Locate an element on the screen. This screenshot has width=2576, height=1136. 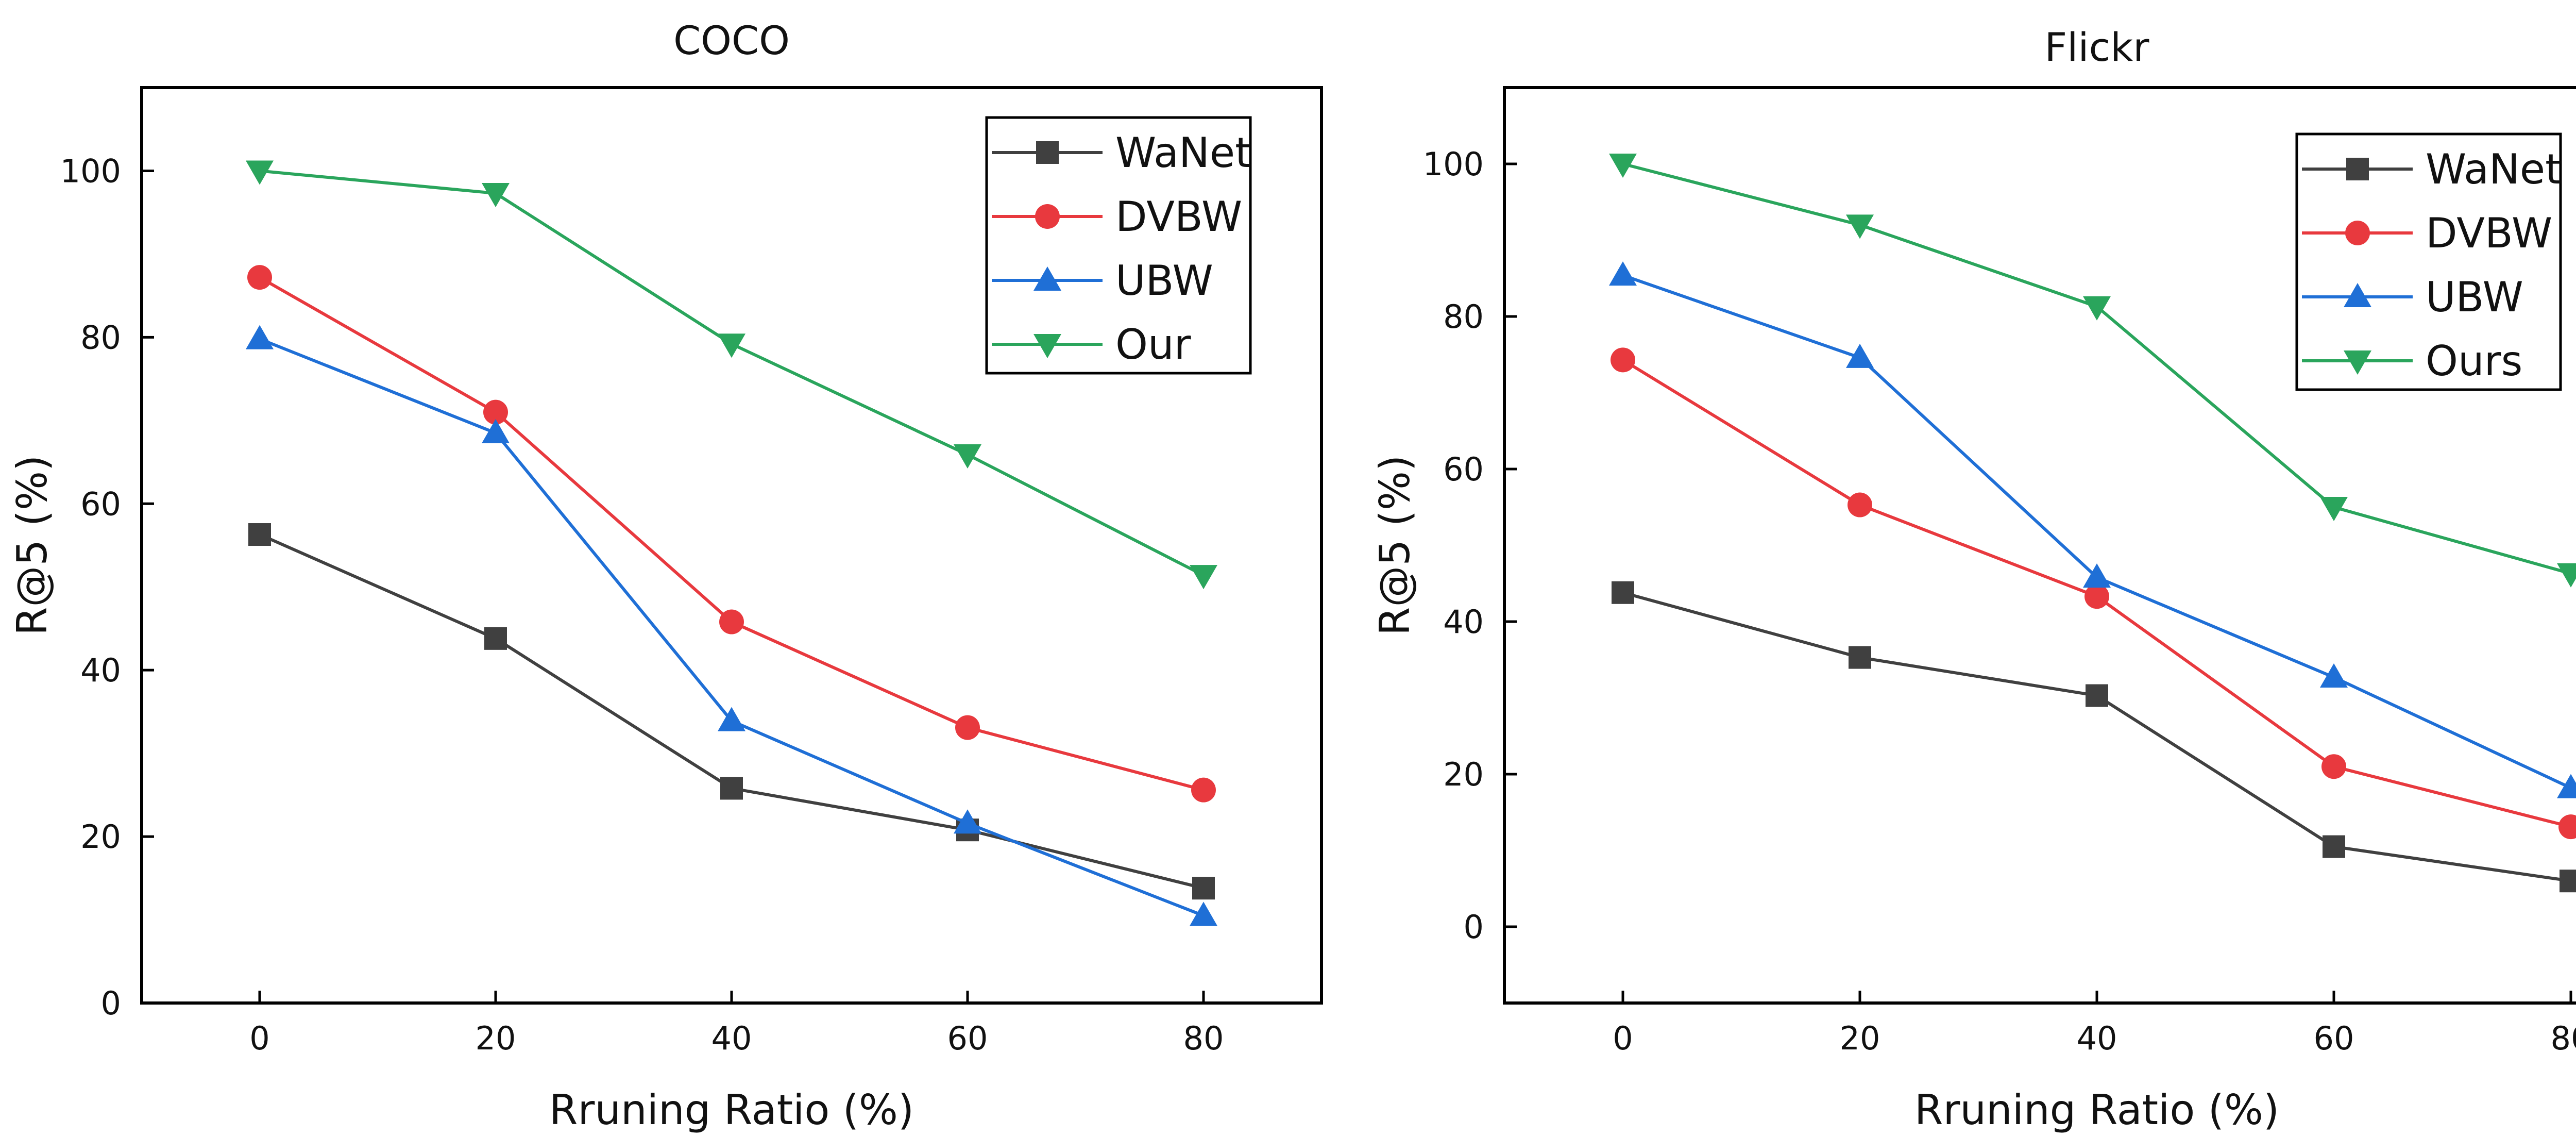
legend: WaNet DVBW UBW Ours is located at coordinates (2428, 261).